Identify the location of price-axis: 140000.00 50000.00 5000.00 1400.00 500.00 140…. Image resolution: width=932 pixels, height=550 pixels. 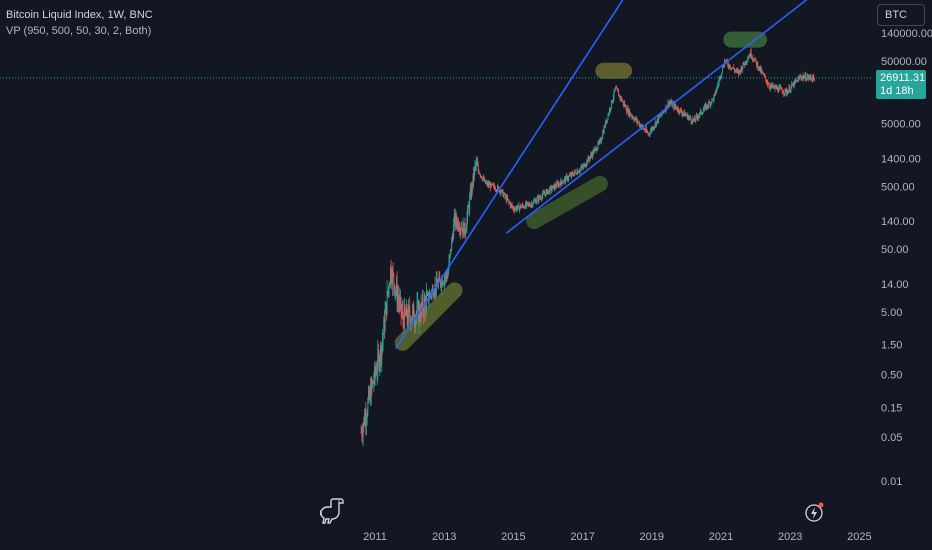
(906, 258).